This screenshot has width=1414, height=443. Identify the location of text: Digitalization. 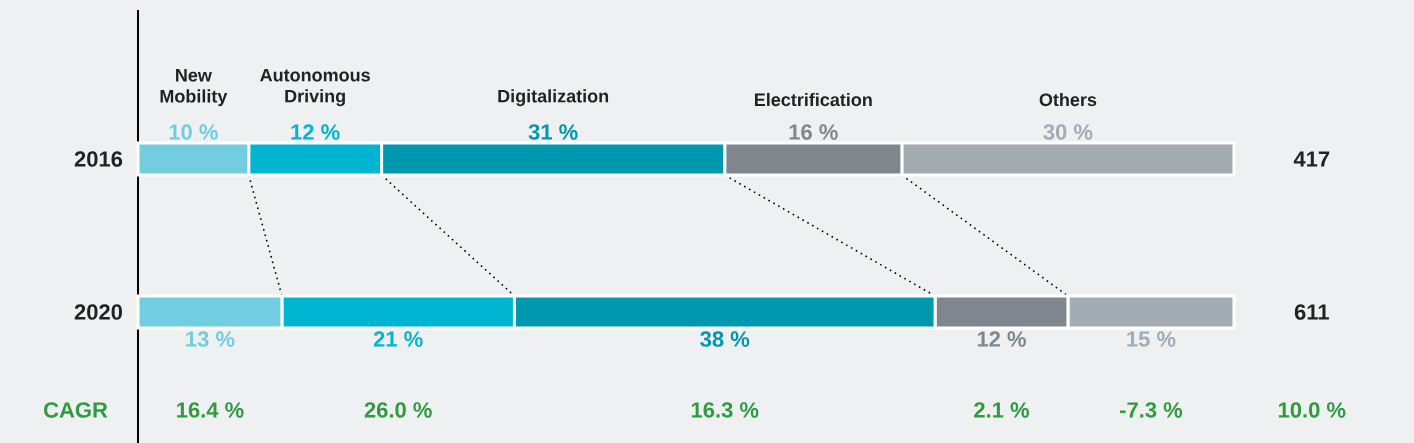
(553, 98).